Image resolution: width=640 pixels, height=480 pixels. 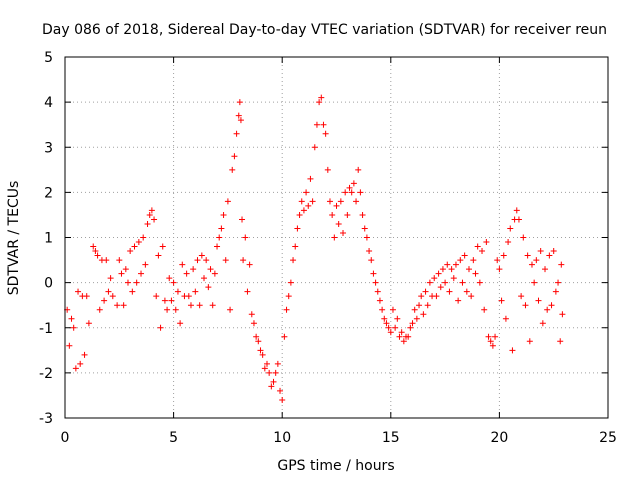 I want to click on x-tick-label: 20, so click(x=499, y=438).